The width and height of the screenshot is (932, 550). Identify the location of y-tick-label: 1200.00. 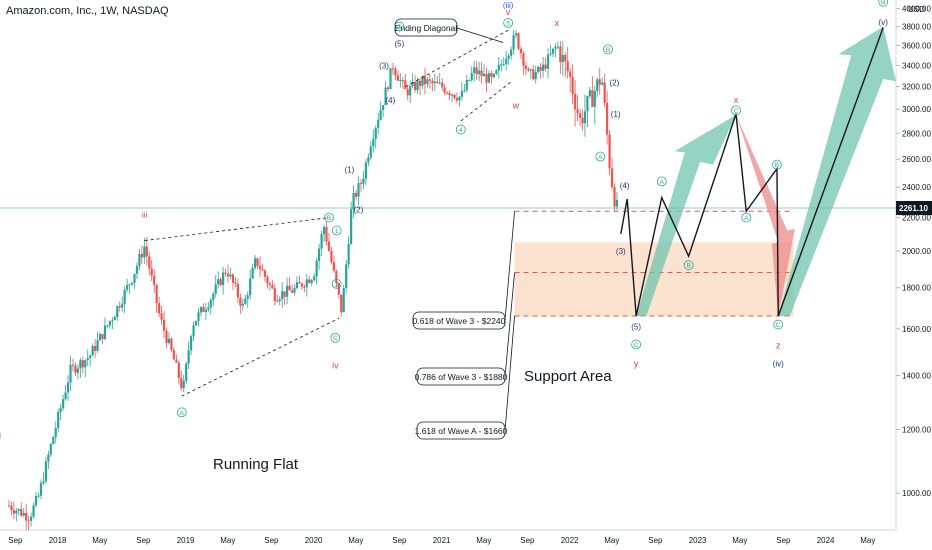
(916, 429).